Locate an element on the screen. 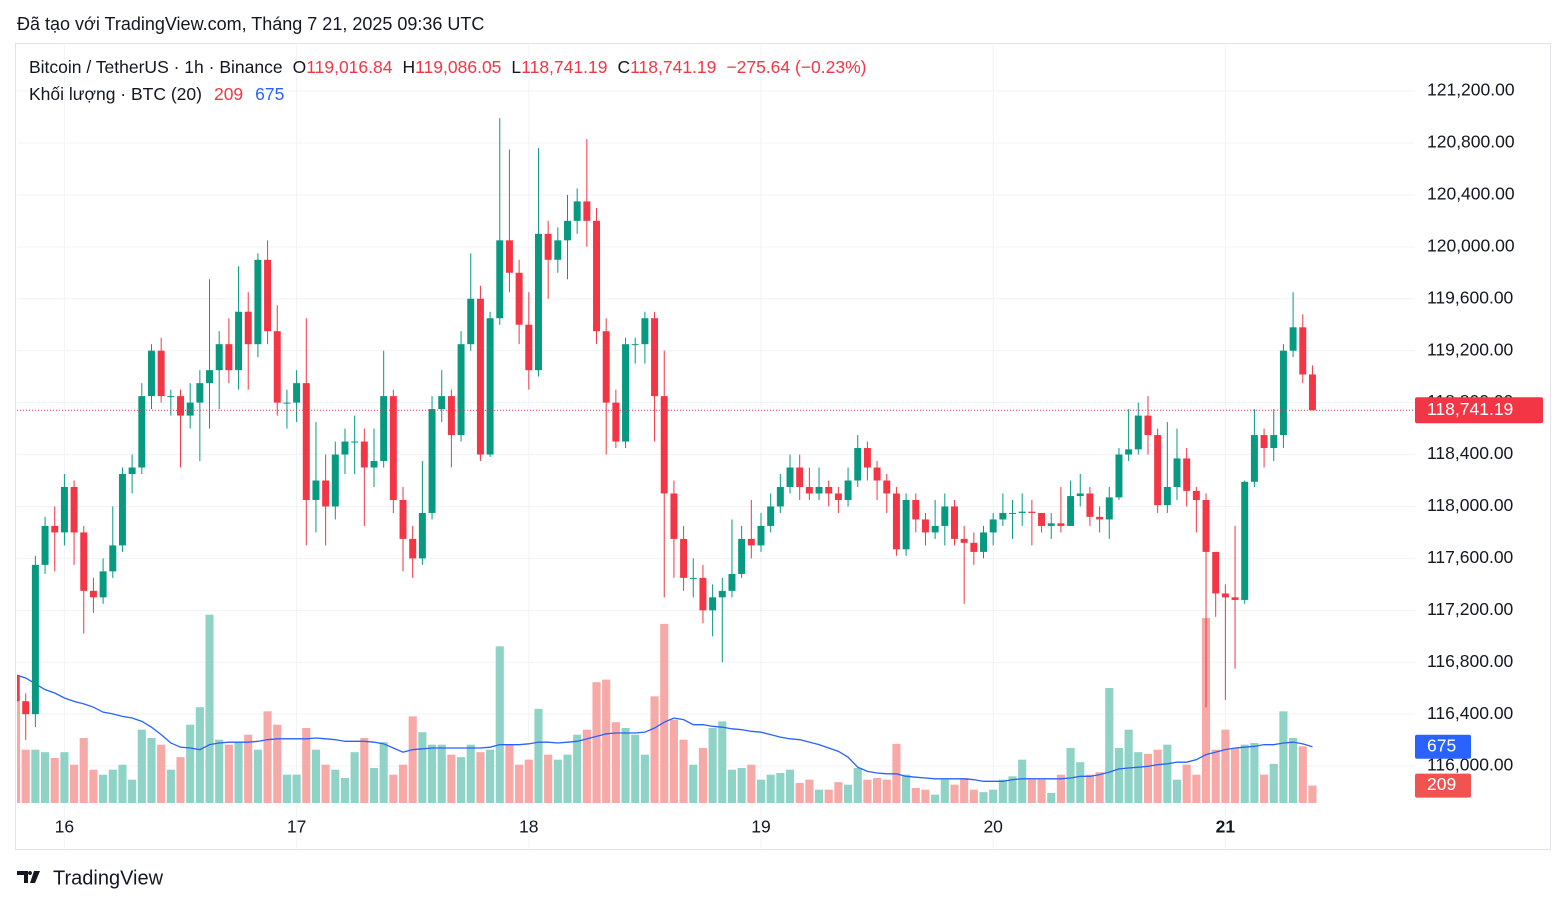 The height and width of the screenshot is (906, 1567). open-key: O is located at coordinates (300, 67).